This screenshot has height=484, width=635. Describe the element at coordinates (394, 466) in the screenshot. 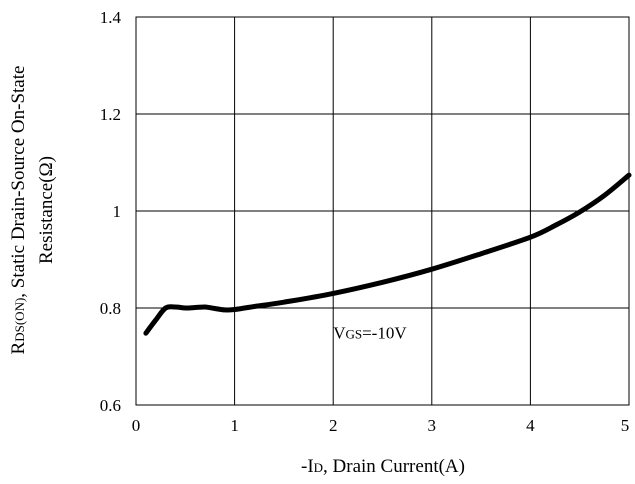

I see `x-axis-label-suffix: , Drain Current(A)` at that location.